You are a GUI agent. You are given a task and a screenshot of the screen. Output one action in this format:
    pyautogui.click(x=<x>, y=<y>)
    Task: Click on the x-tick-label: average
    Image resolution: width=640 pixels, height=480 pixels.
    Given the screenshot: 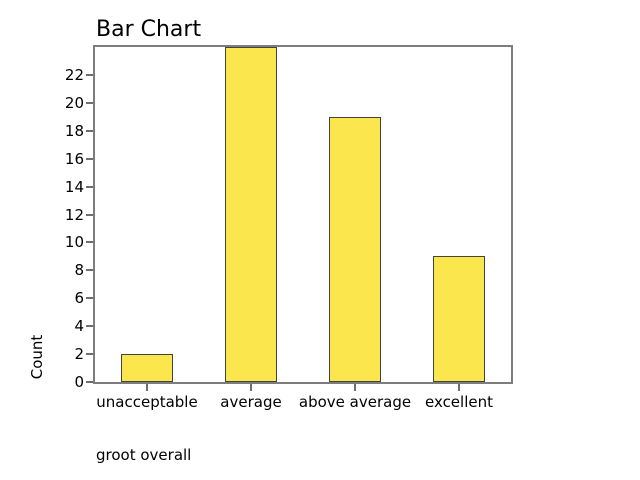 What is the action you would take?
    pyautogui.click(x=251, y=402)
    